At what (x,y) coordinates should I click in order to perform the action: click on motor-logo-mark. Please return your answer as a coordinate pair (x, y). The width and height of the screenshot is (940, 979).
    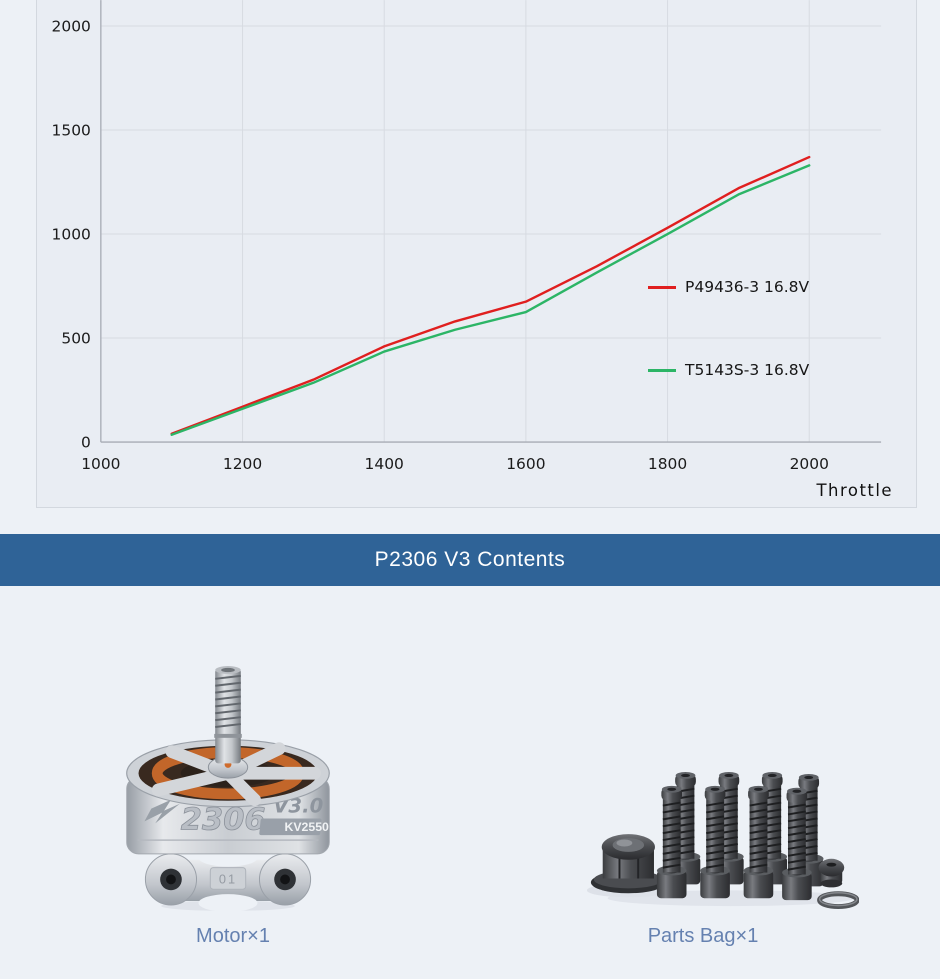
    Looking at the image, I should click on (162, 811).